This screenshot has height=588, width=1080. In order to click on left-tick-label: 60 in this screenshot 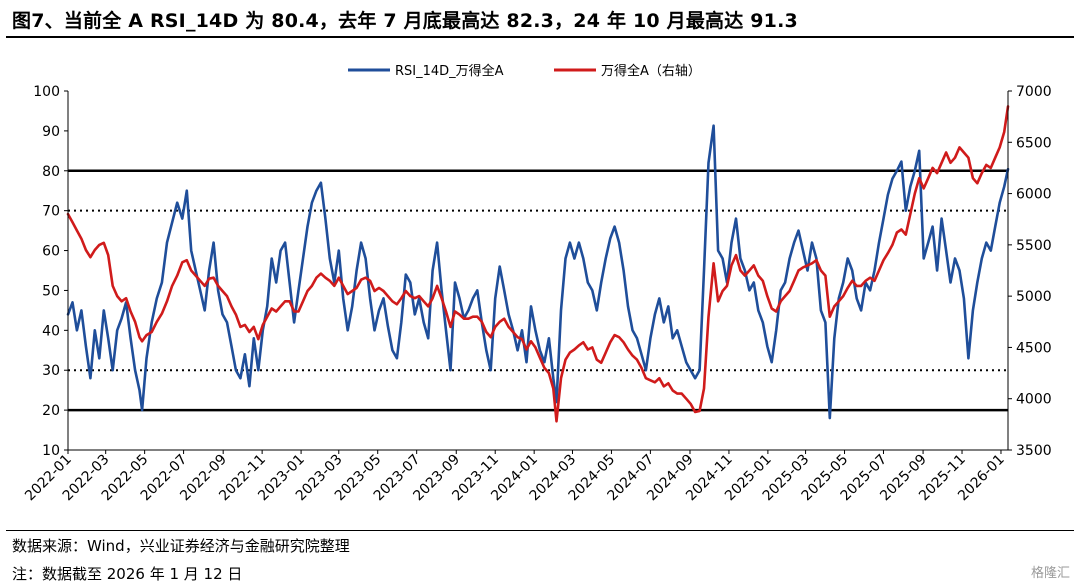, I will do `click(51, 252)`.